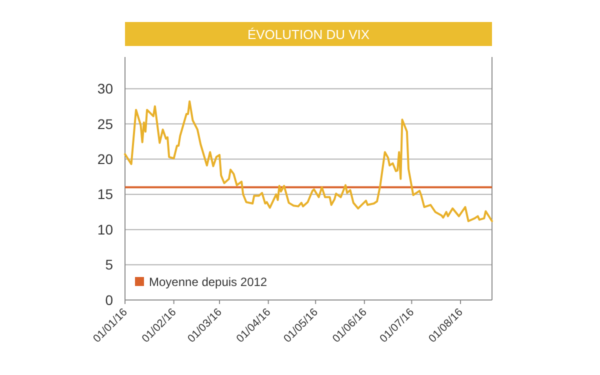 This screenshot has width=600, height=375. I want to click on y-tick-label: 15, so click(105, 194).